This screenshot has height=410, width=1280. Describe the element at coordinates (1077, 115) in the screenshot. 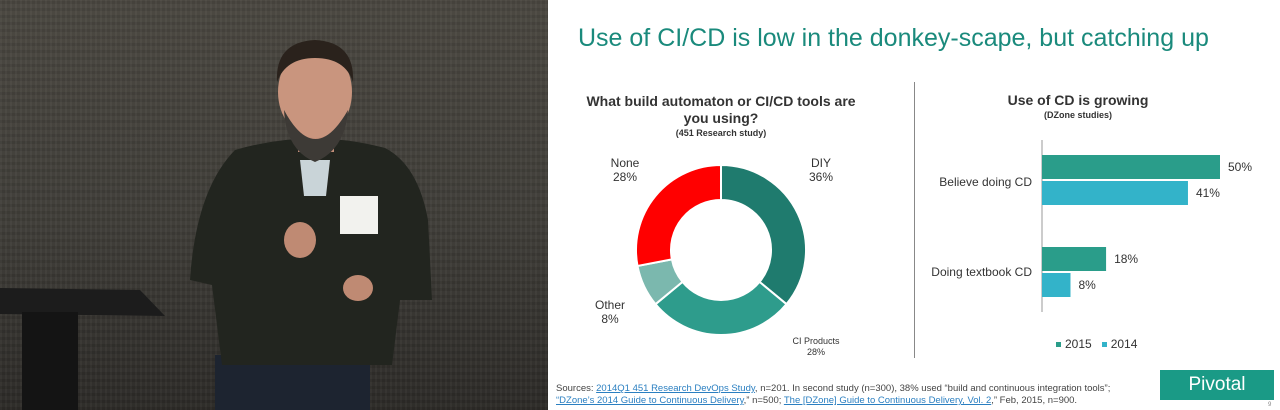

I see `bar-chart-subtitle: (DZone studies)` at that location.